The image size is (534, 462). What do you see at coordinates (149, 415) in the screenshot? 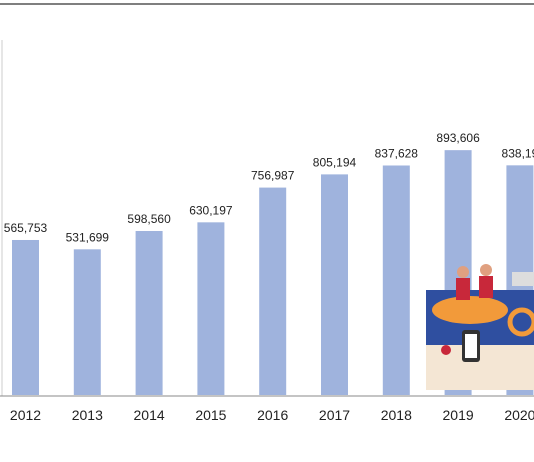
I see `x-tick-label: 2014` at bounding box center [149, 415].